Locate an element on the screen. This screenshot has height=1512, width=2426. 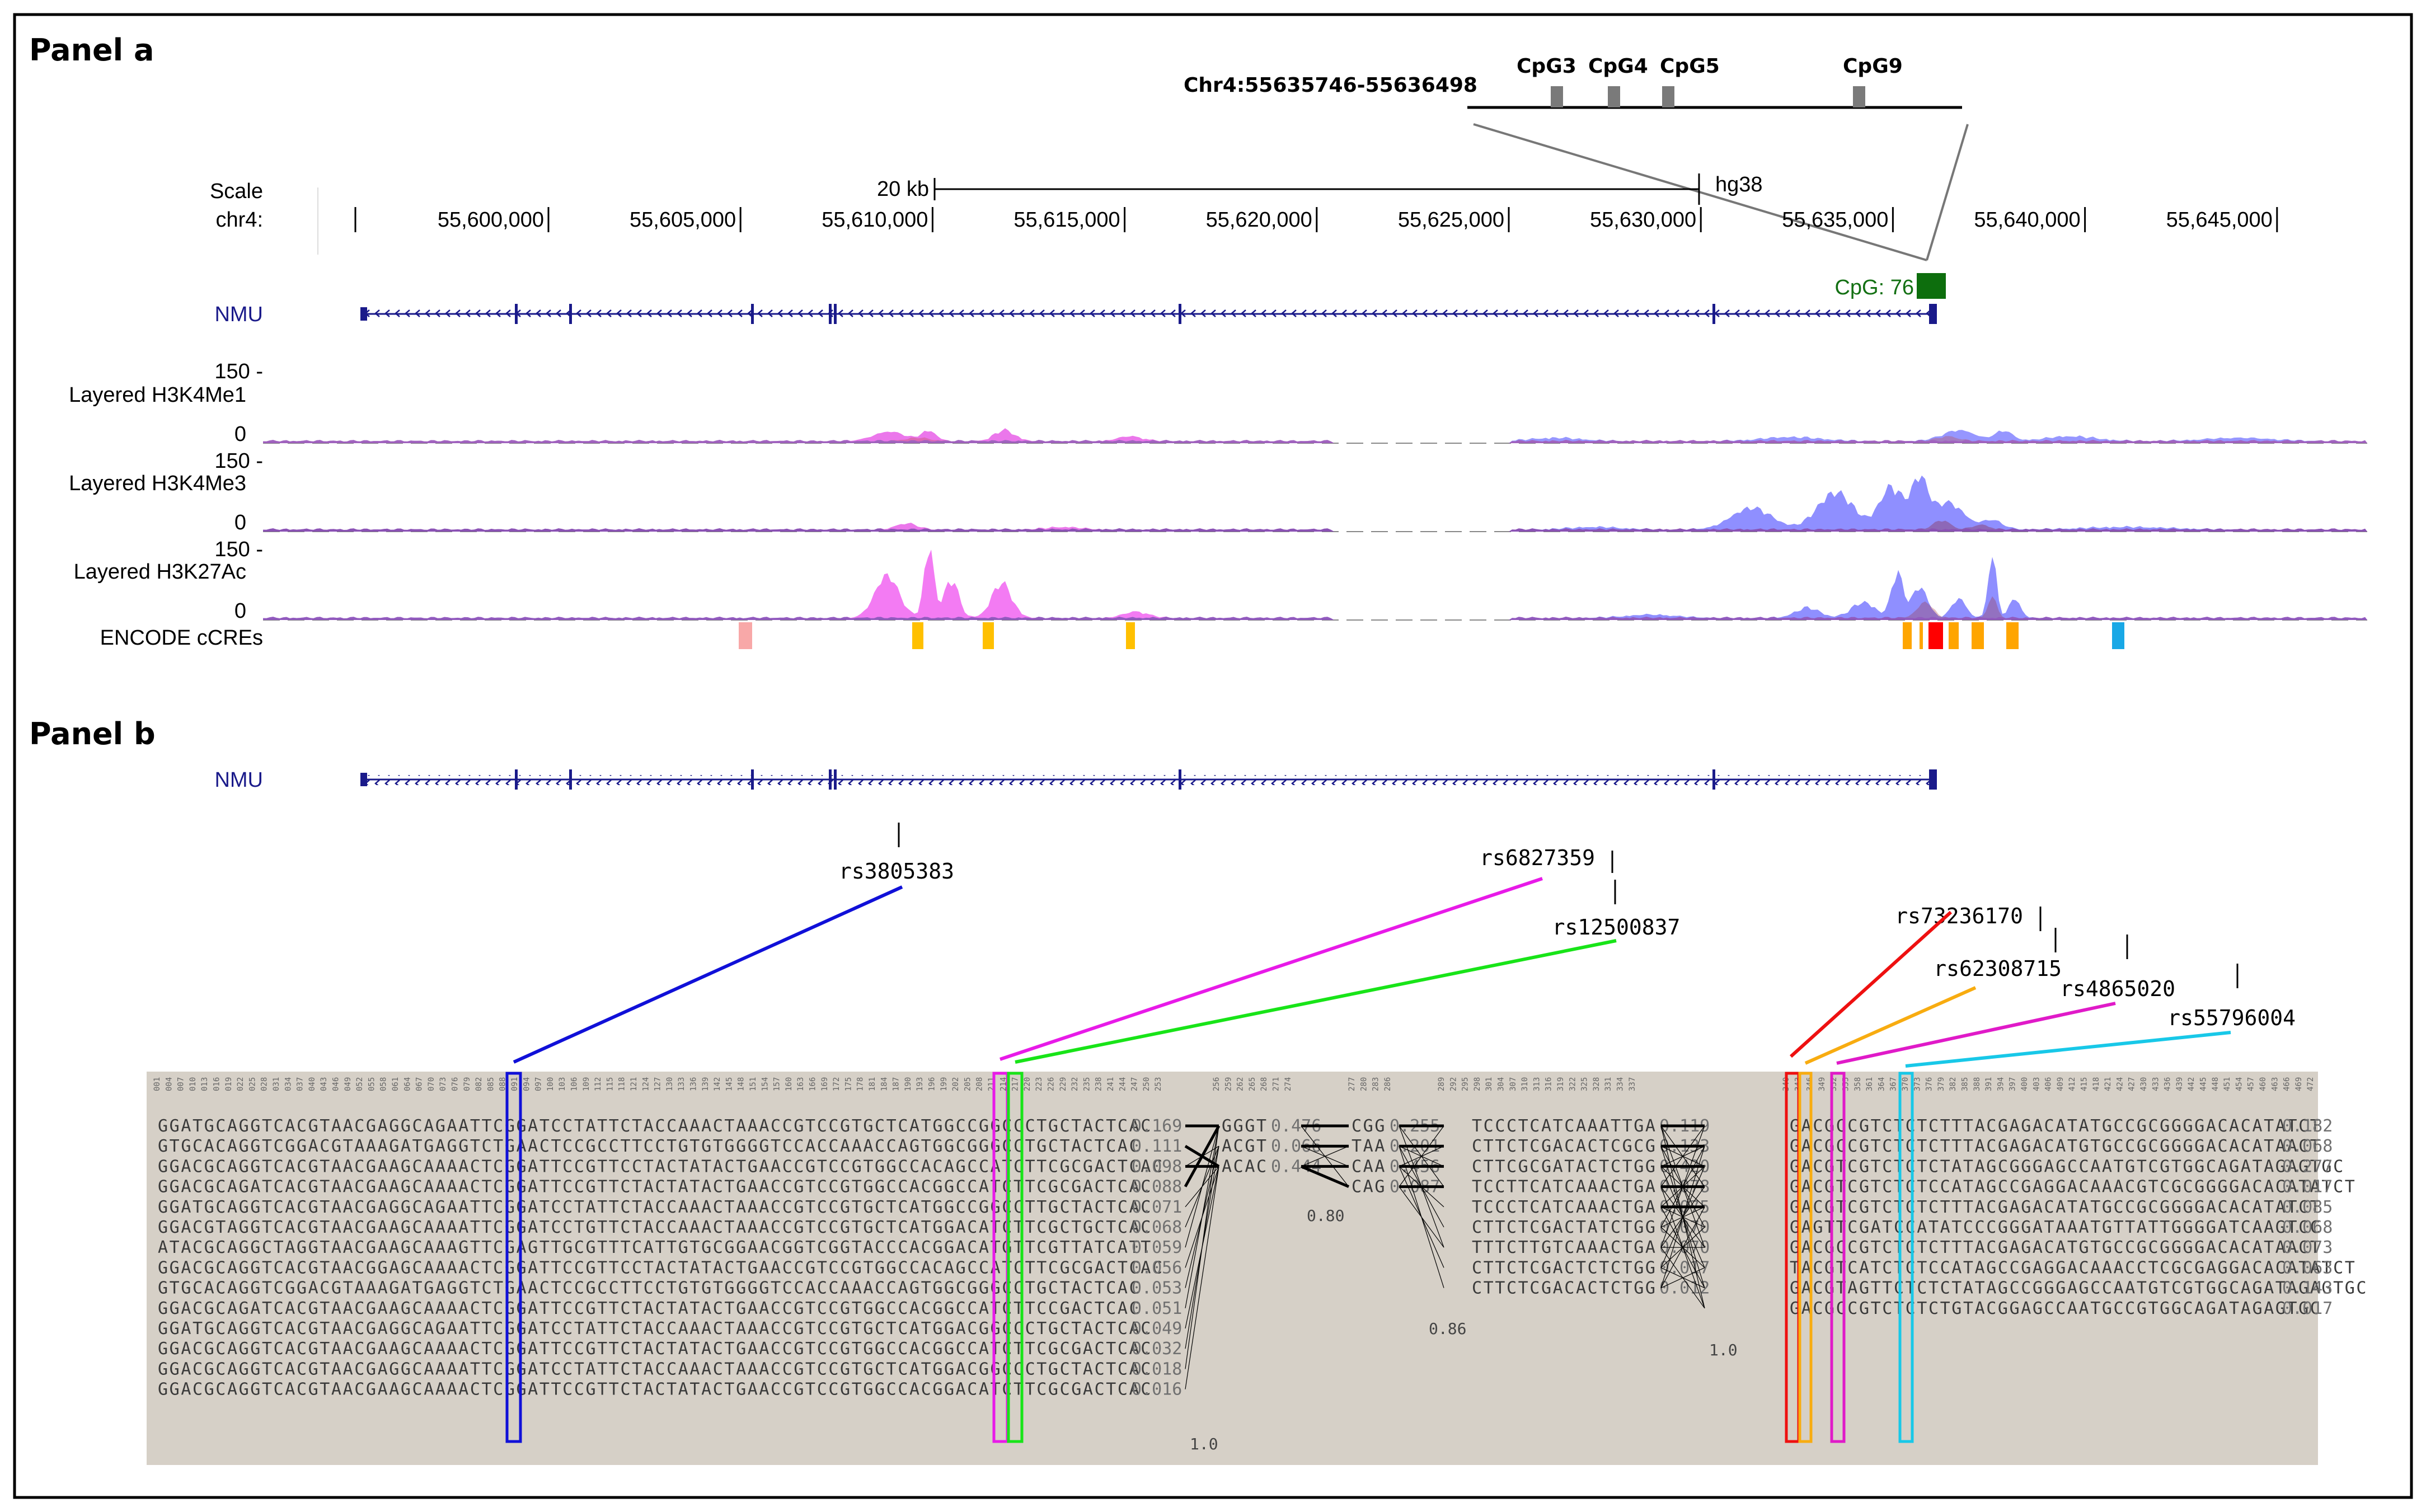
ccre-label: ENCODE cCREs is located at coordinates (181, 638).